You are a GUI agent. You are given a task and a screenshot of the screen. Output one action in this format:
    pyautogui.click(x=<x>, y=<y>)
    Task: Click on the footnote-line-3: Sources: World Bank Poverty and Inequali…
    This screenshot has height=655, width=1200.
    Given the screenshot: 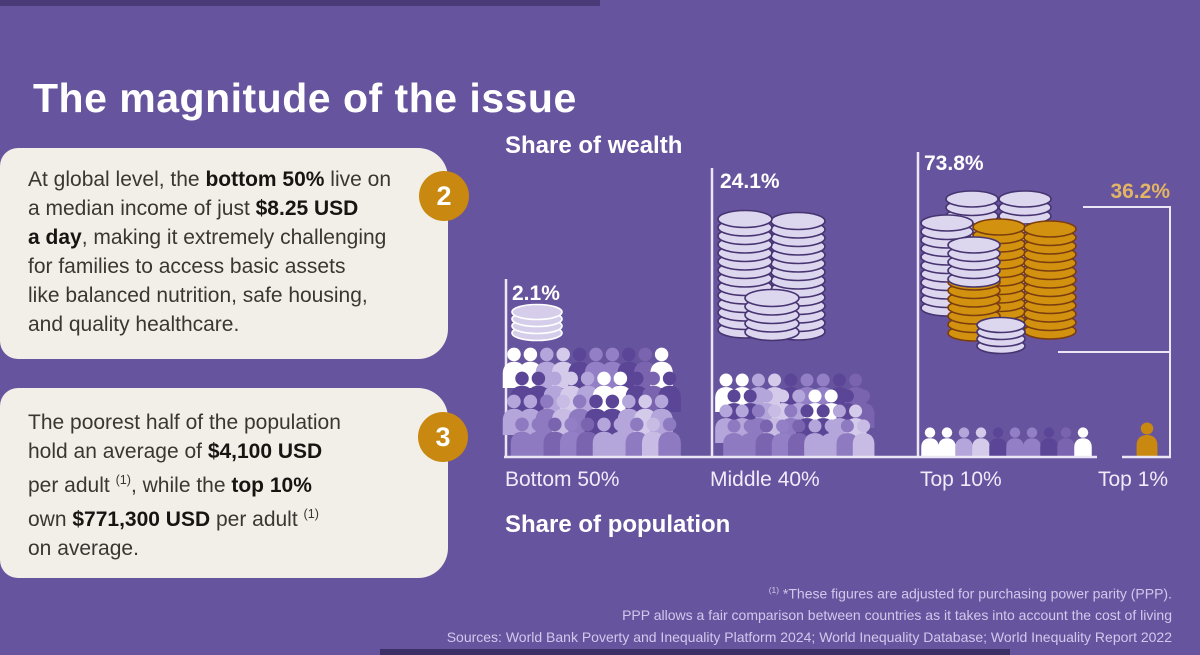 What is the action you would take?
    pyautogui.click(x=809, y=636)
    